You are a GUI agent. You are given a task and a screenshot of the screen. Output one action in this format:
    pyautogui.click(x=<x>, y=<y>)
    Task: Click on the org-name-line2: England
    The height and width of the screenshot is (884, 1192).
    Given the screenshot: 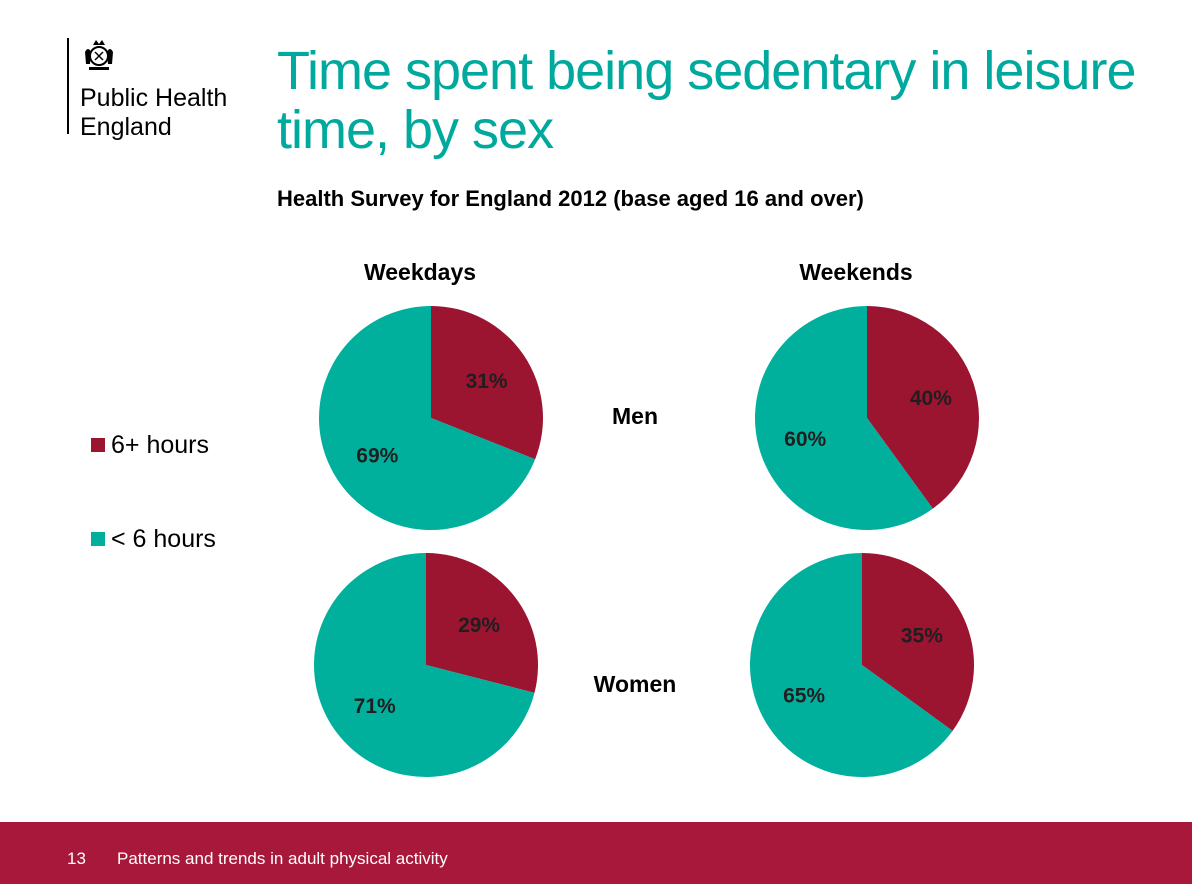 What is the action you would take?
    pyautogui.click(x=126, y=127)
    